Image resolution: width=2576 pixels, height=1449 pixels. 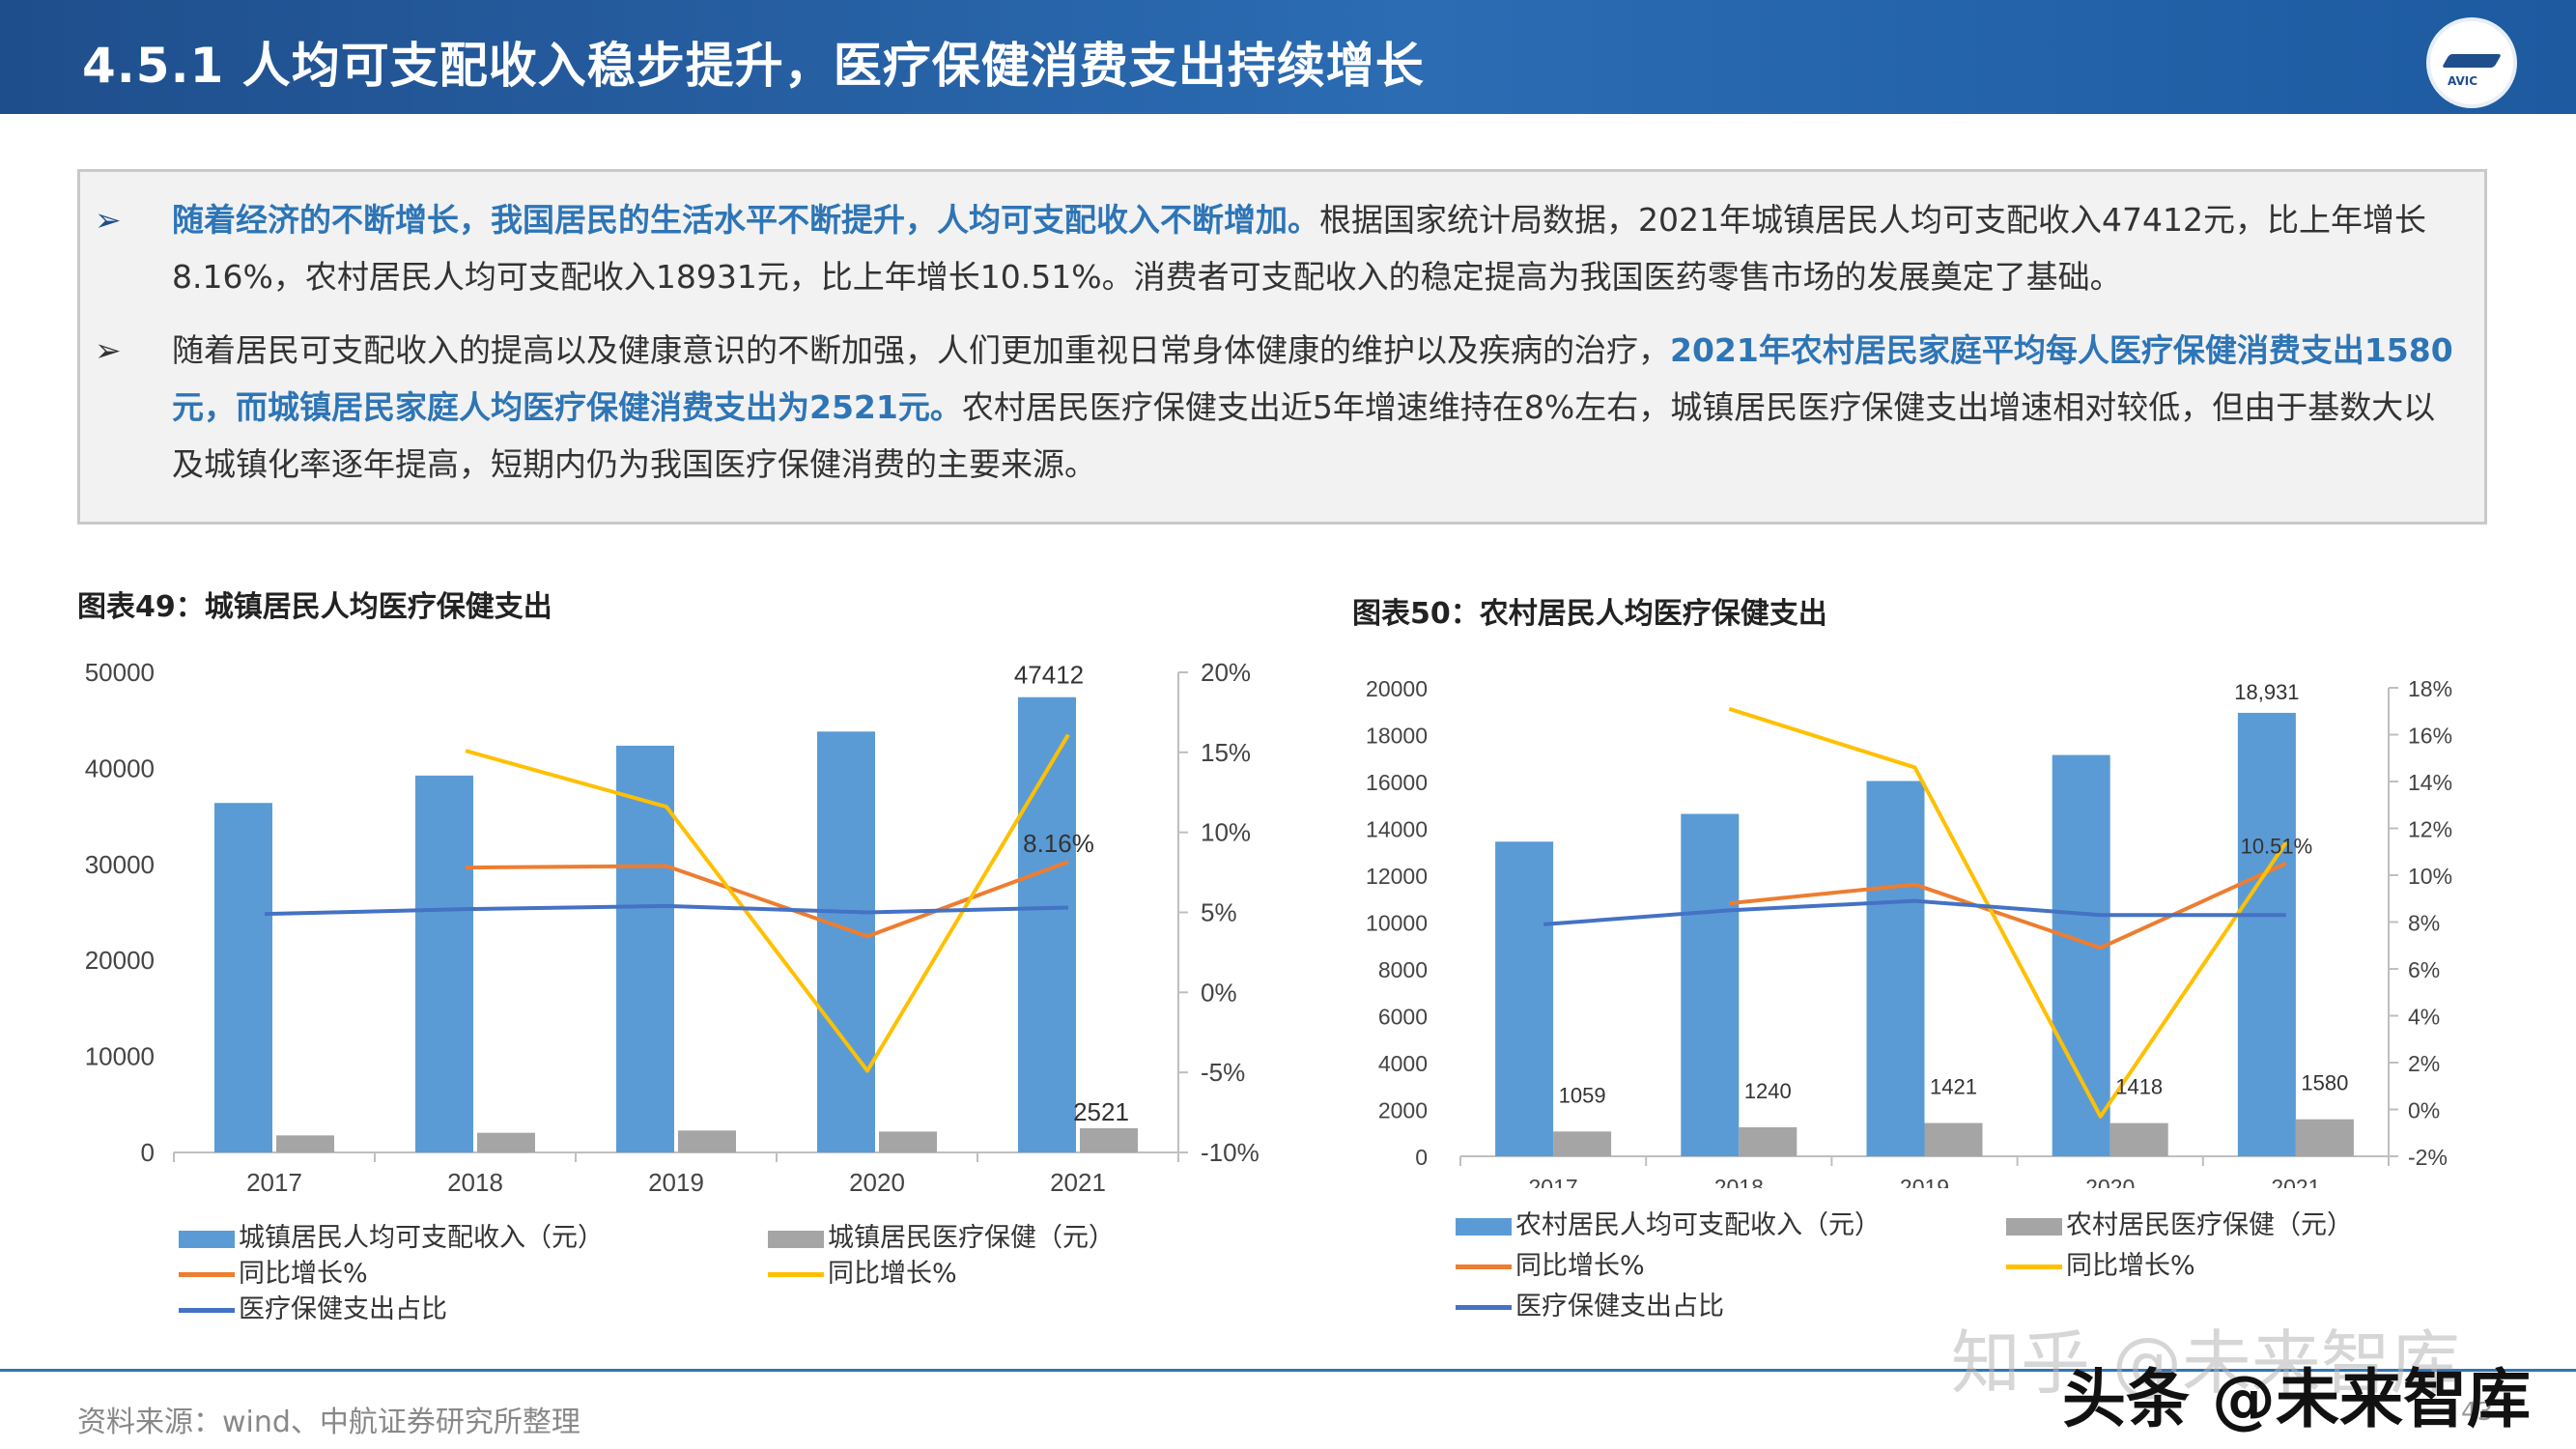 I want to click on y2-tick-label: 4%, so click(x=2424, y=1018).